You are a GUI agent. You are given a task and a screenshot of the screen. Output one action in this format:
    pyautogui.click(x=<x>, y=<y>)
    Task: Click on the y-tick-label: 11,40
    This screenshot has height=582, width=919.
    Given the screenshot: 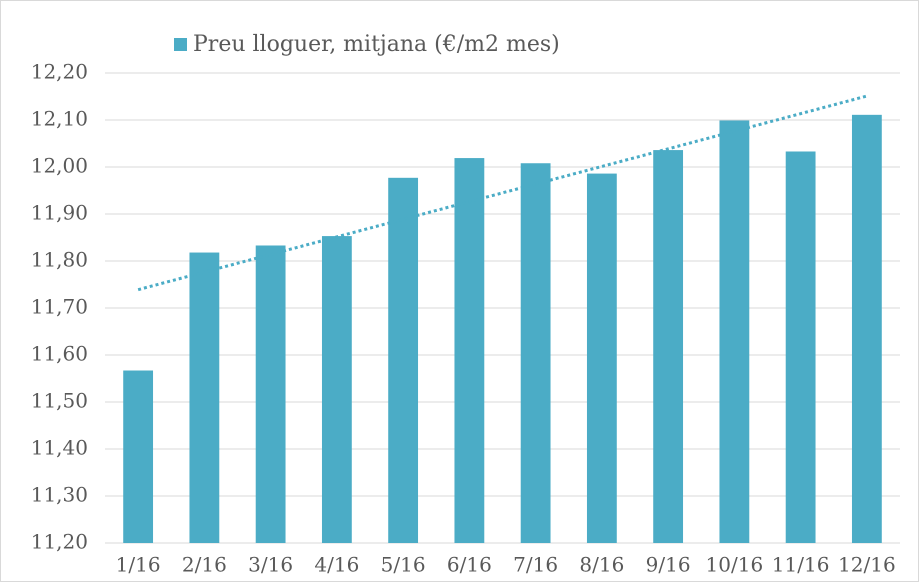 What is the action you would take?
    pyautogui.click(x=59, y=448)
    